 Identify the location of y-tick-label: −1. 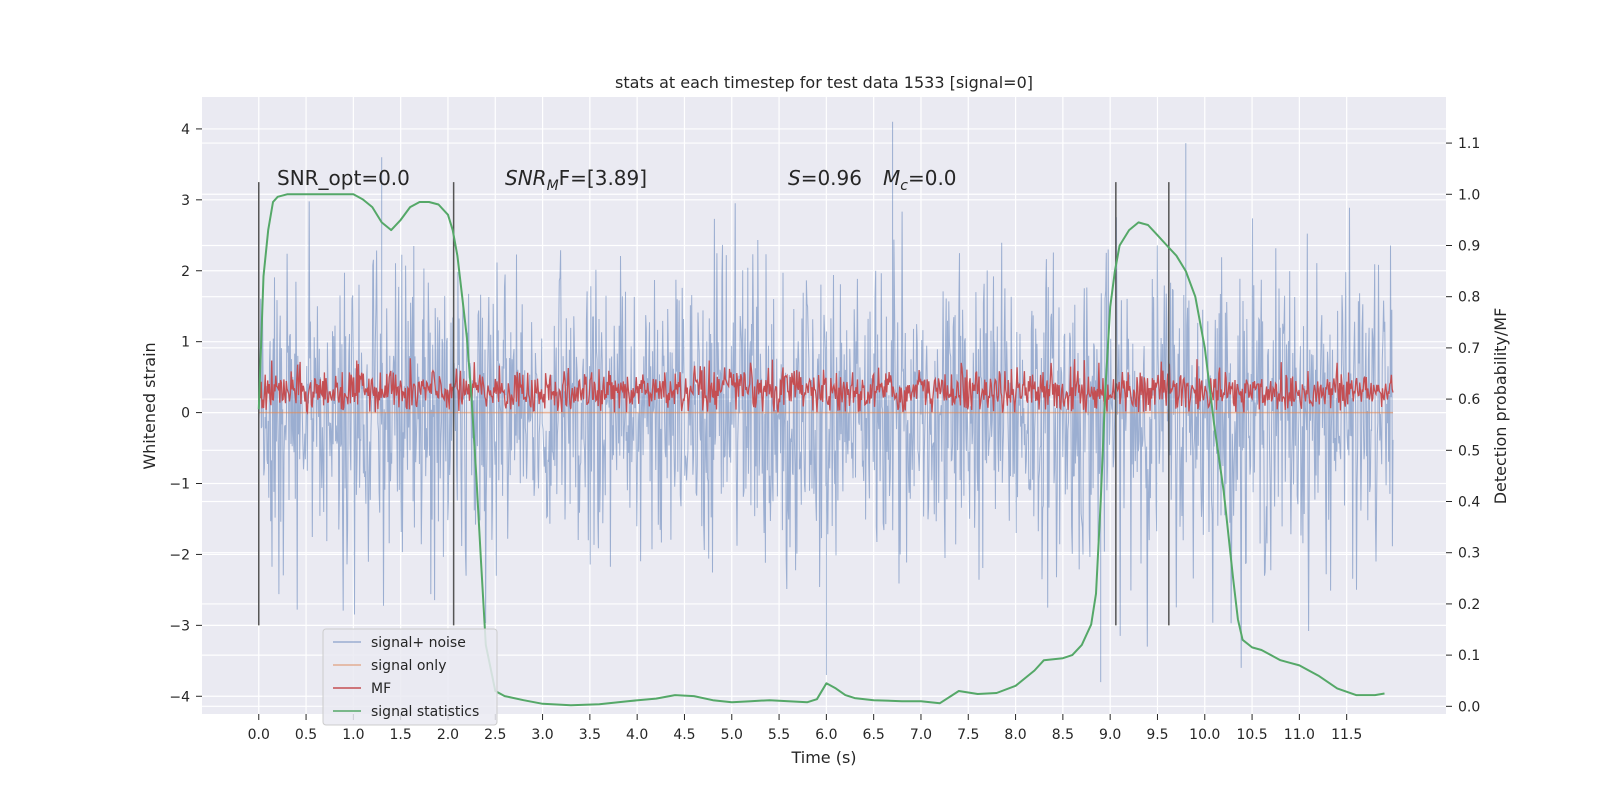
(179, 485).